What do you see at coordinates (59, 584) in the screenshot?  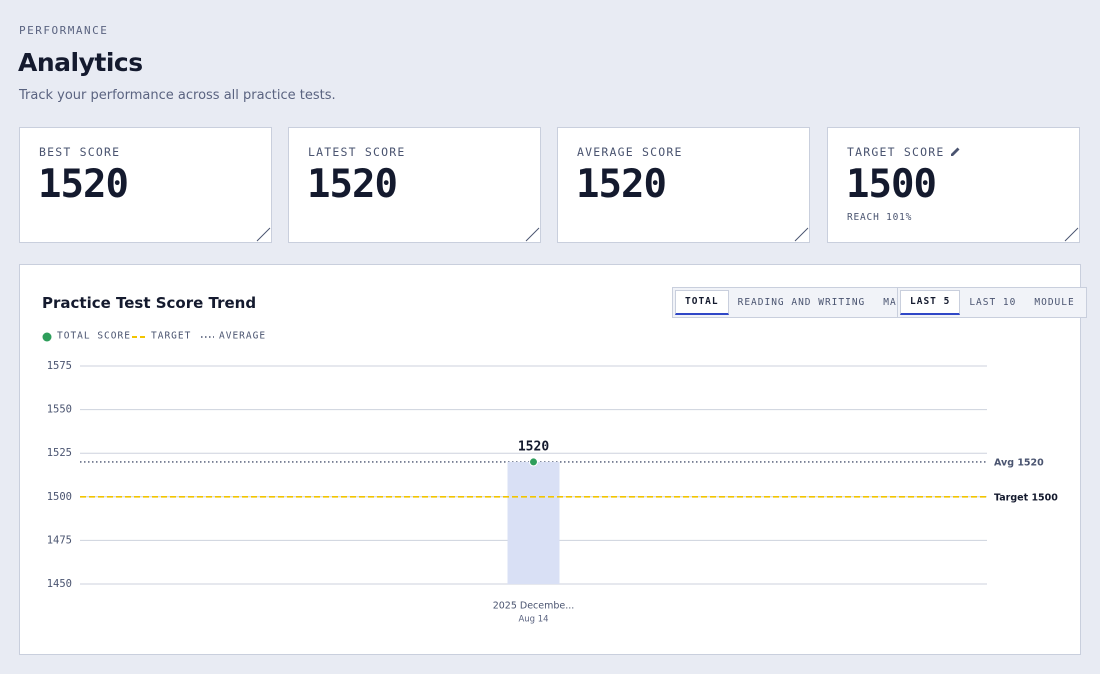 I see `y-tick-label: 1450` at bounding box center [59, 584].